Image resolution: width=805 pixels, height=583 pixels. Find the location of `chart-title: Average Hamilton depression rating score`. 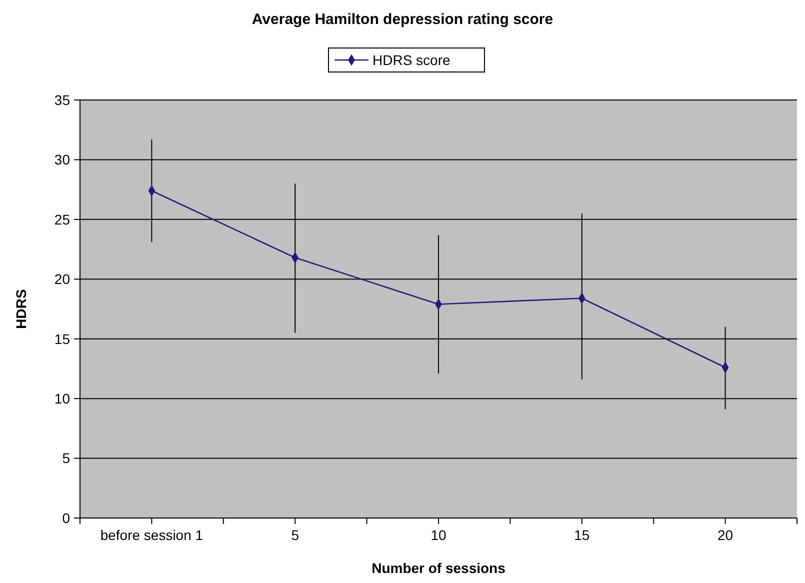

chart-title: Average Hamilton depression rating score is located at coordinates (403, 19).